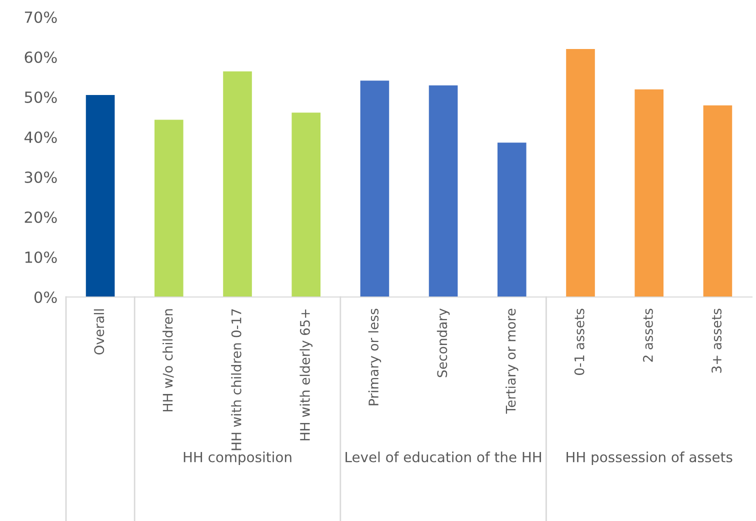 The width and height of the screenshot is (756, 521). What do you see at coordinates (238, 458) in the screenshot?
I see `text: HH composition` at bounding box center [238, 458].